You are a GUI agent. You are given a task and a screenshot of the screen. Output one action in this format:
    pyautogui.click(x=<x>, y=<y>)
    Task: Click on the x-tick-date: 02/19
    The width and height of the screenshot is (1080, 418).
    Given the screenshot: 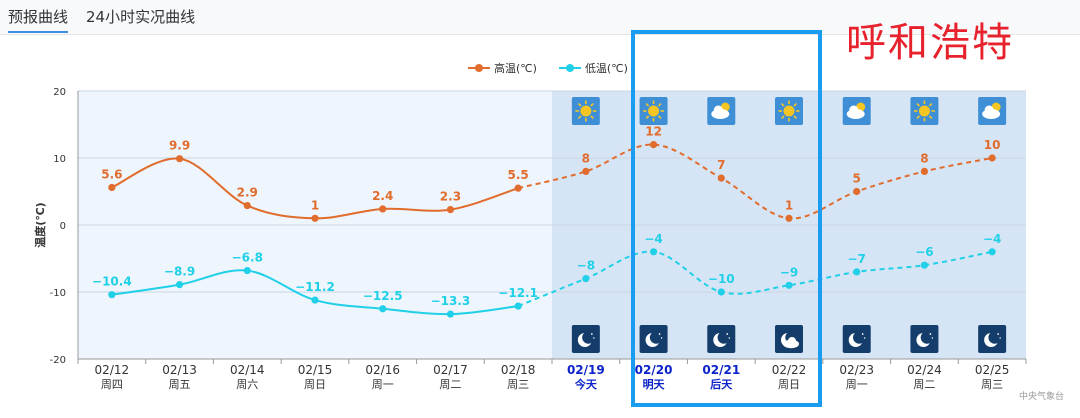 What is the action you would take?
    pyautogui.click(x=586, y=370)
    